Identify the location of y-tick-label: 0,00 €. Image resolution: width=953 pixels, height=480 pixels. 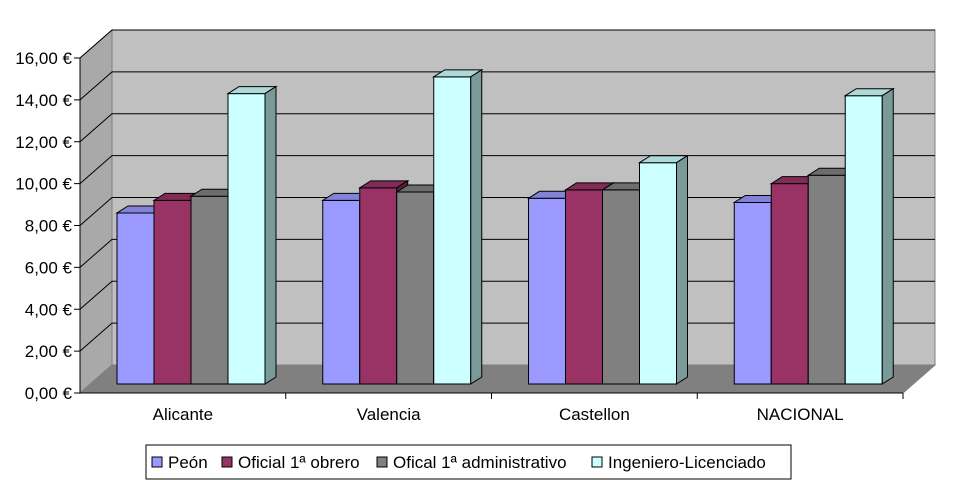
(49, 393).